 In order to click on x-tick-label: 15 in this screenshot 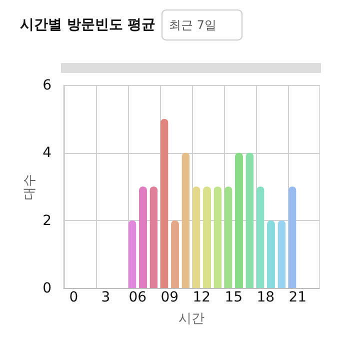, I will do `click(233, 298)`.